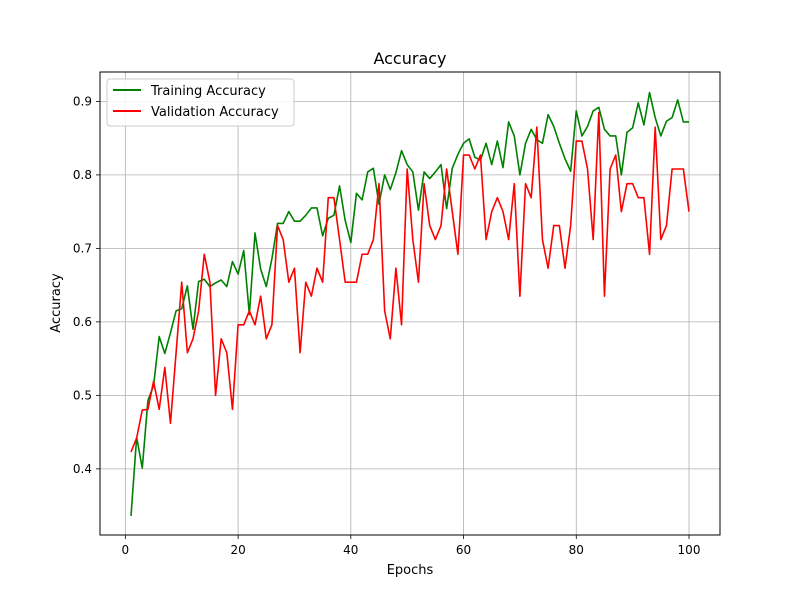  Describe the element at coordinates (350, 550) in the screenshot. I see `x-tick-label: 40` at that location.